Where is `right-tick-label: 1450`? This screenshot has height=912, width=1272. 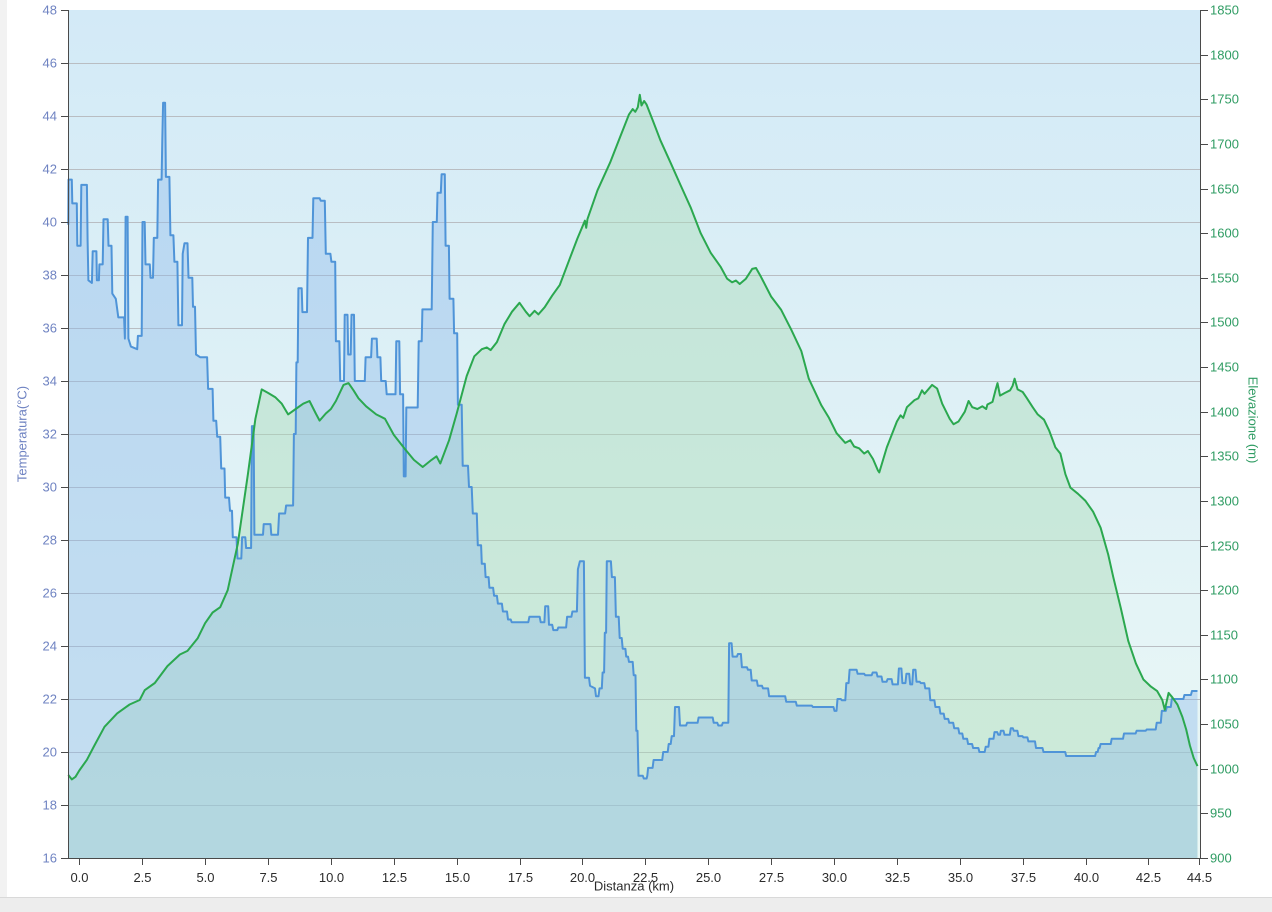 right-tick-label: 1450 is located at coordinates (1224, 367).